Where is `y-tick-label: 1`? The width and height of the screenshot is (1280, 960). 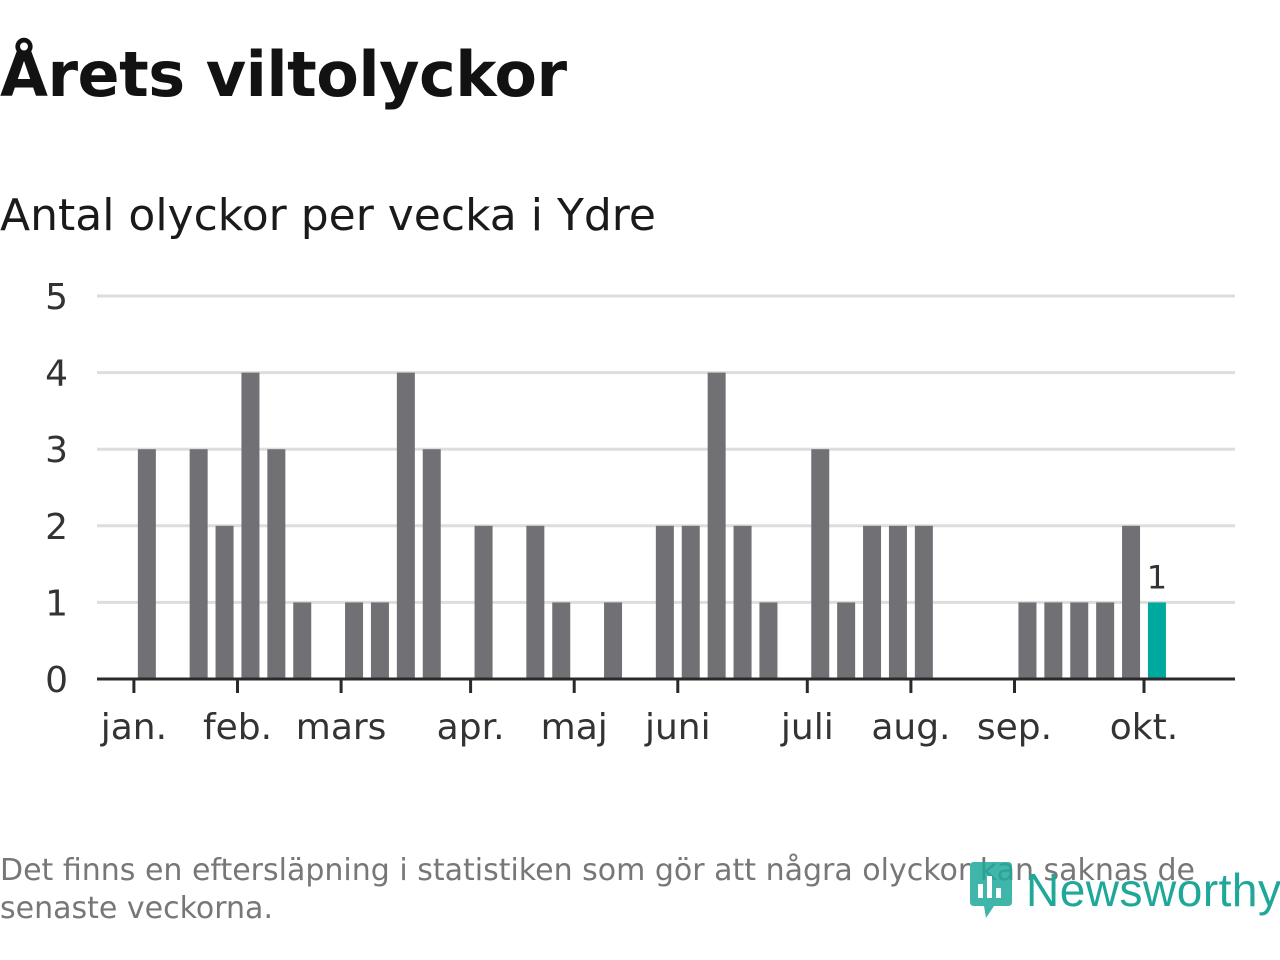 y-tick-label: 1 is located at coordinates (56, 603).